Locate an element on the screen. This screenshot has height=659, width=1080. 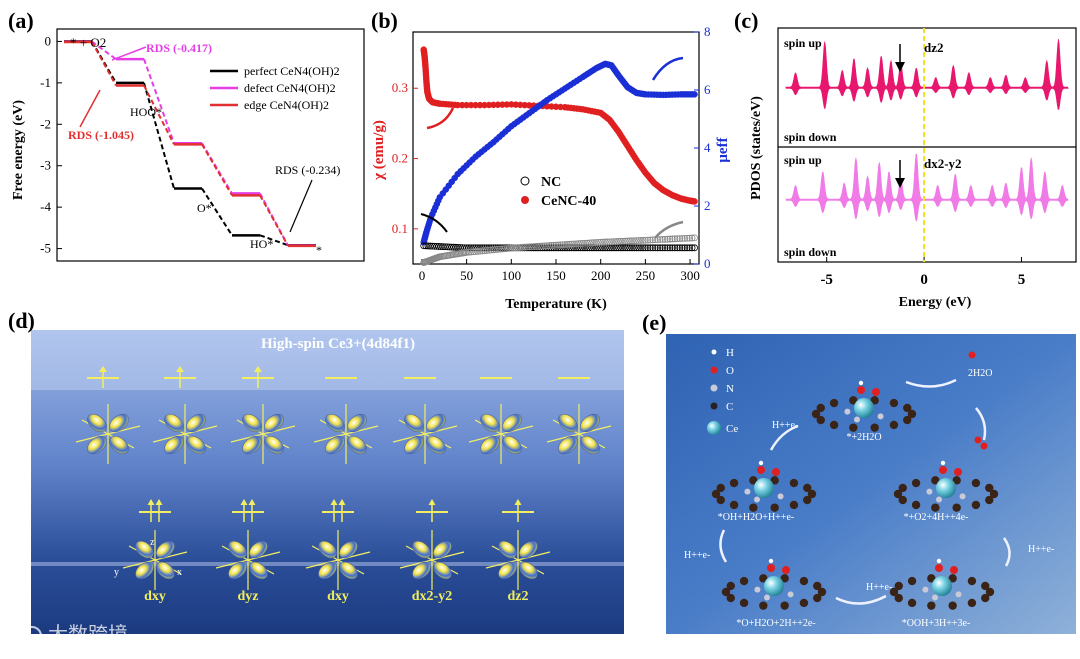
step-label: H++e- is located at coordinates (697, 555).